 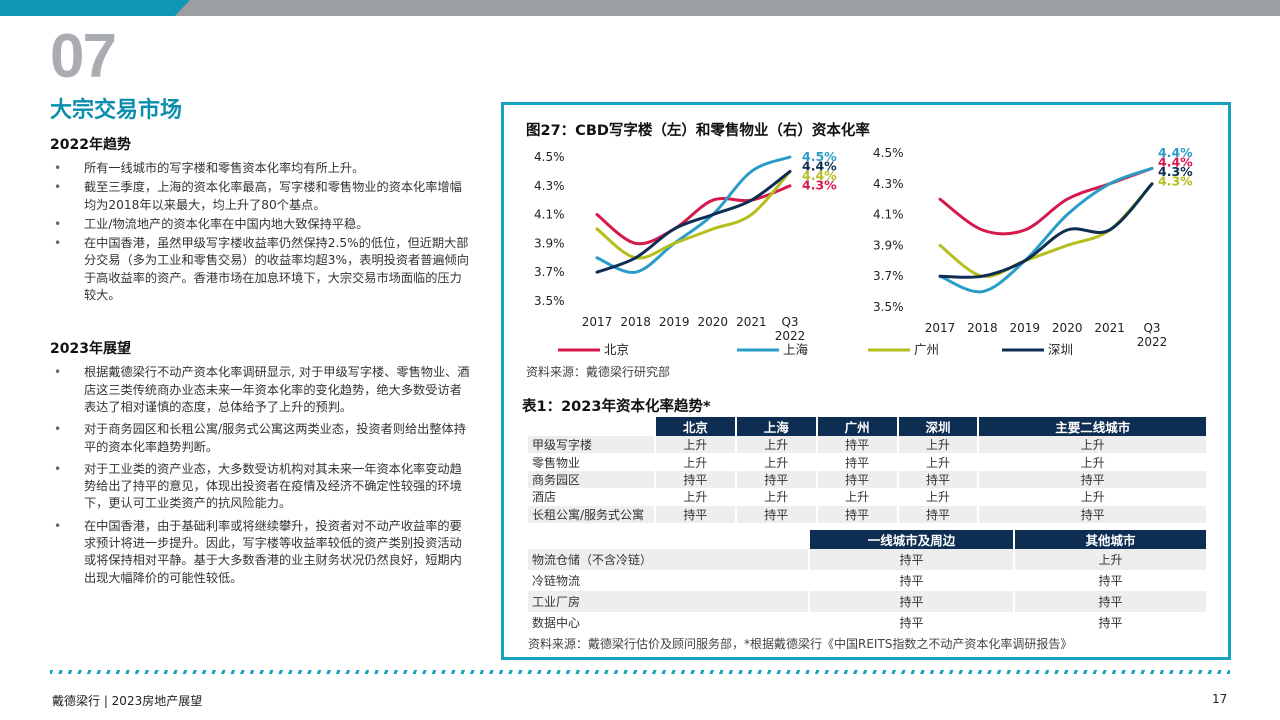 What do you see at coordinates (866, 462) in the screenshot?
I see `table-row: 零售物业 上升 上升 持平 上升 上升` at bounding box center [866, 462].